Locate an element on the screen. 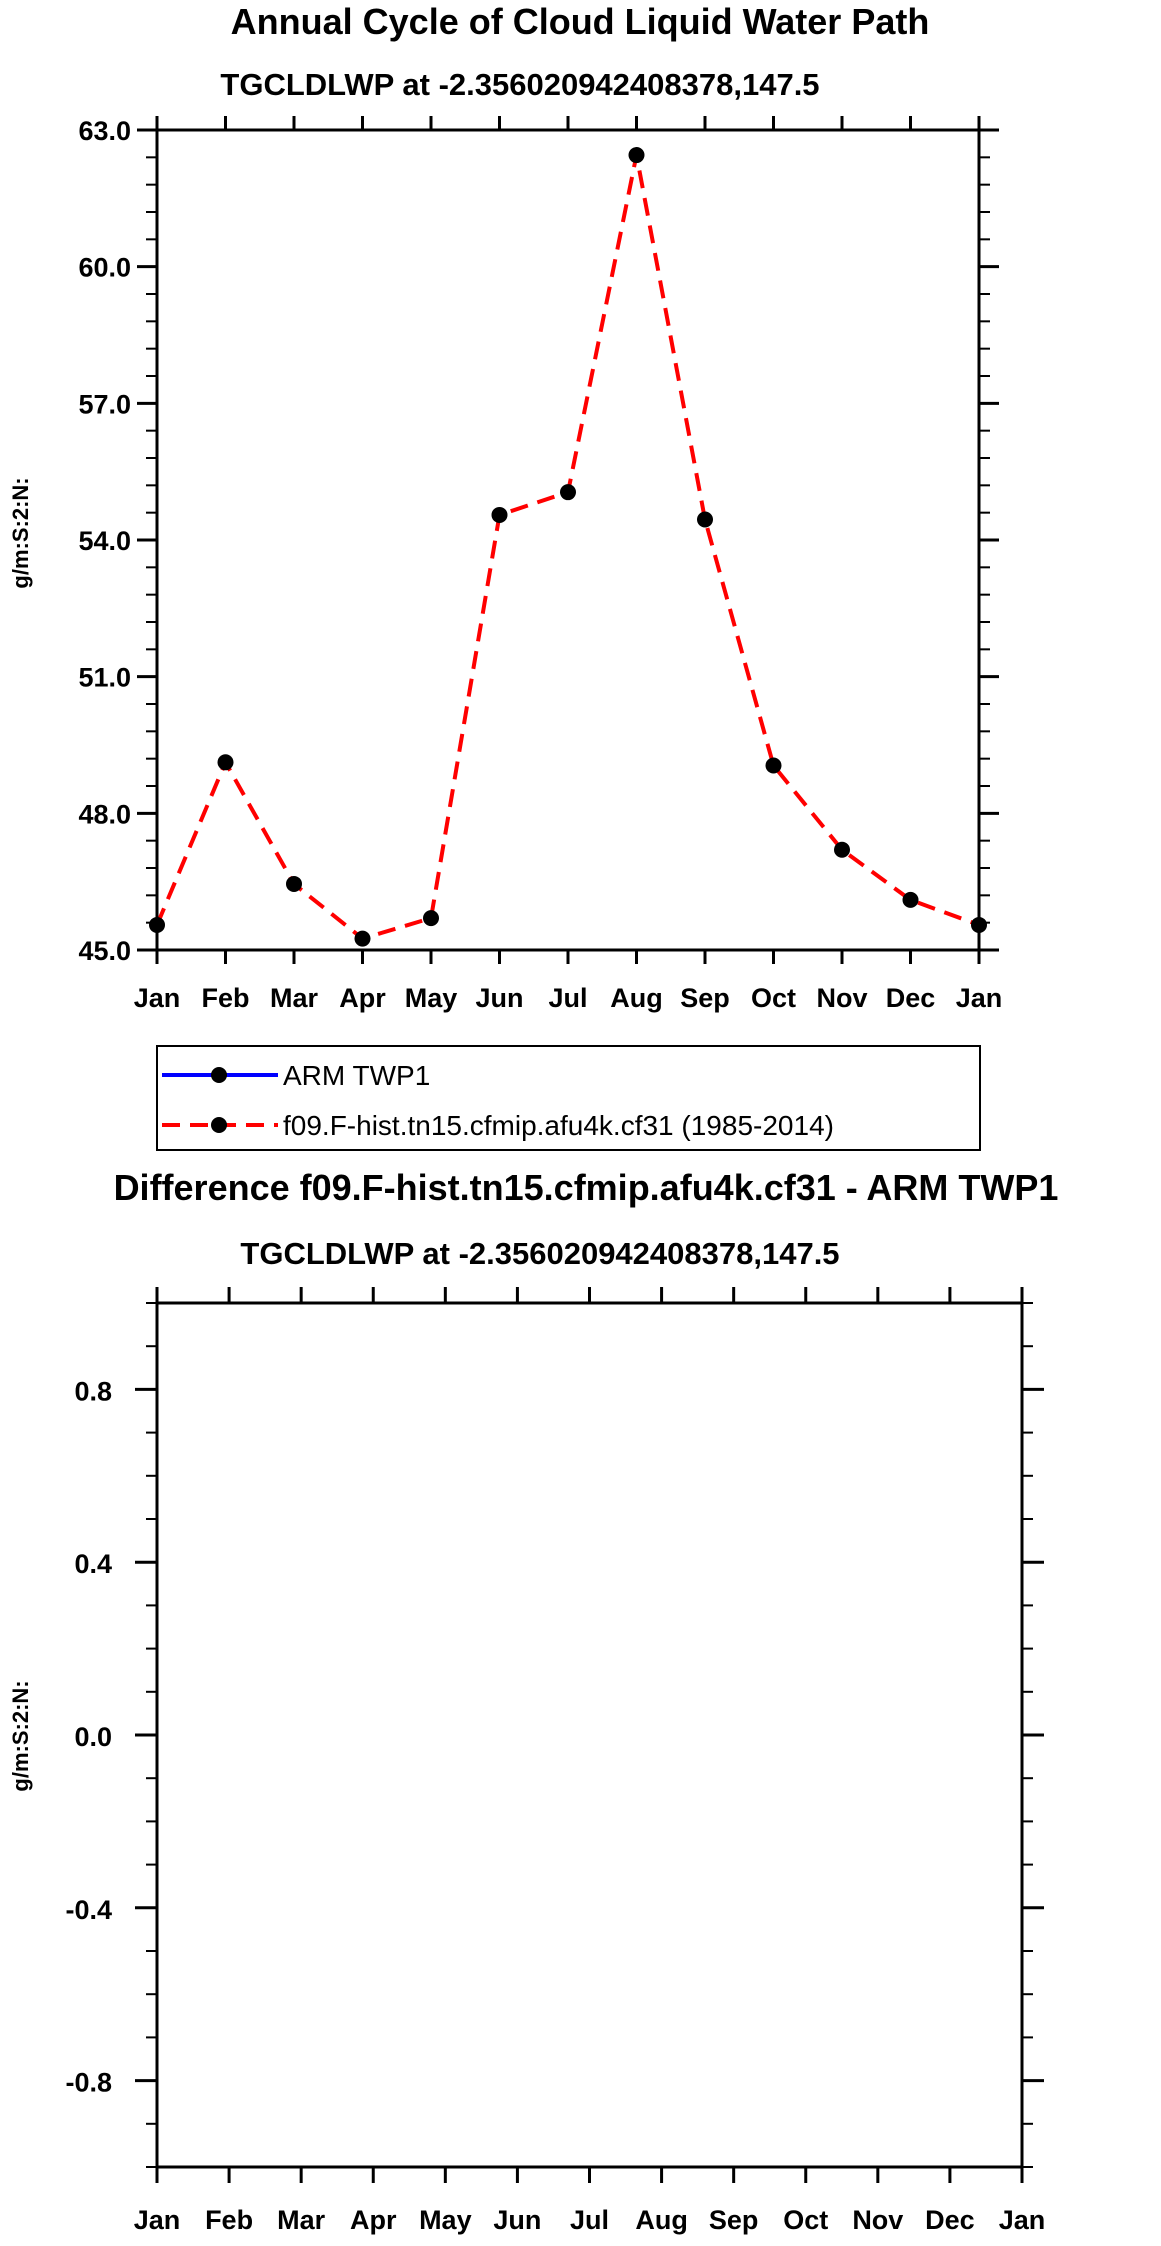 This screenshot has height=2246, width=1161. y-tick-label: -0.8 is located at coordinates (88, 2083).